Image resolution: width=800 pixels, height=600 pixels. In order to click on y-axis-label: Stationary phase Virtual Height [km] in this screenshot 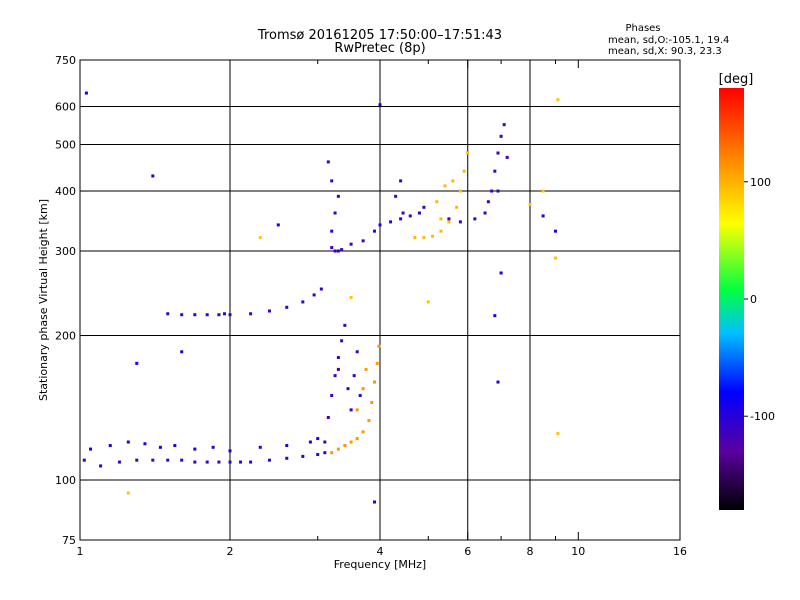, I will do `click(43, 300)`.